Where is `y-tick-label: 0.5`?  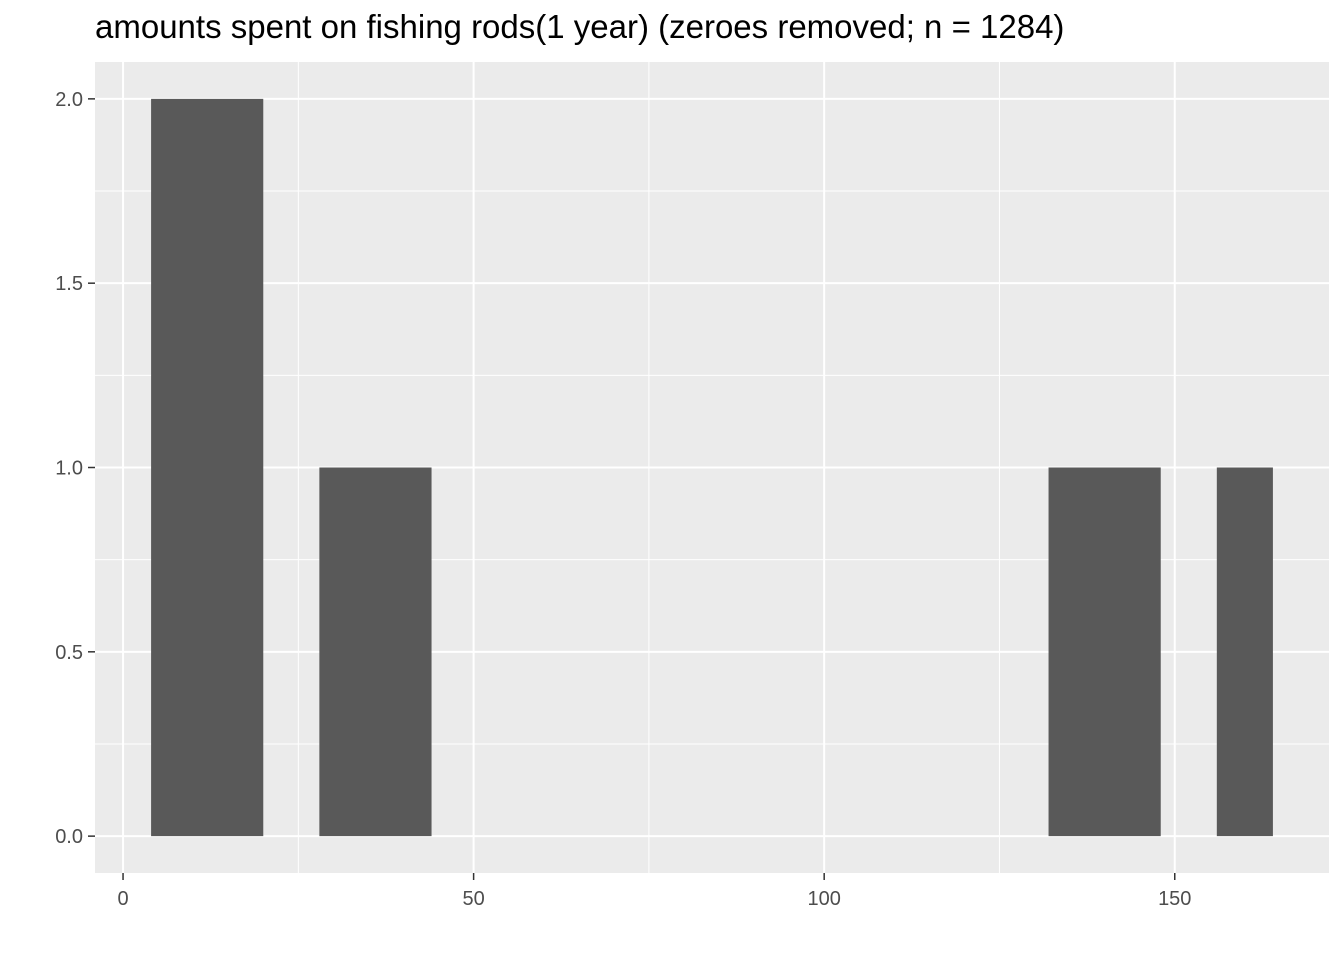 y-tick-label: 0.5 is located at coordinates (69, 653).